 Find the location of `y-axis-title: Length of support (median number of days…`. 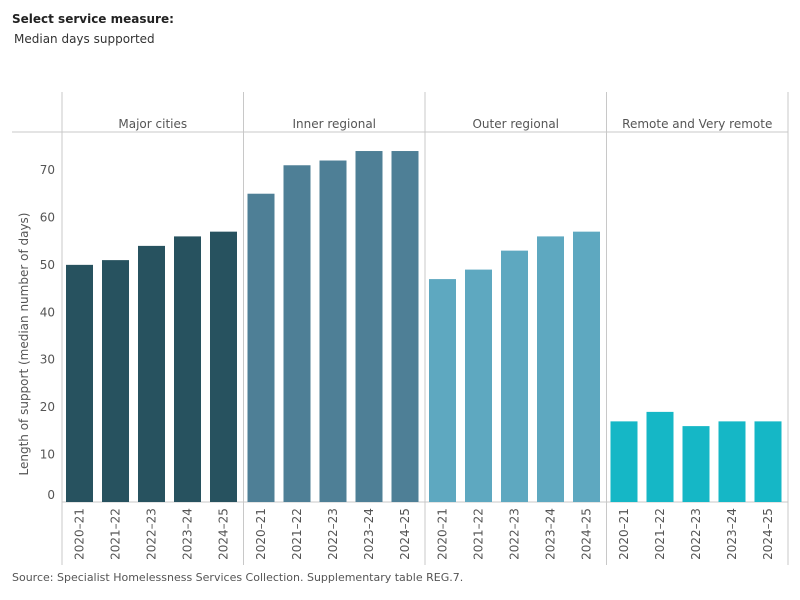

y-axis-title: Length of support (median number of days… is located at coordinates (24, 344).